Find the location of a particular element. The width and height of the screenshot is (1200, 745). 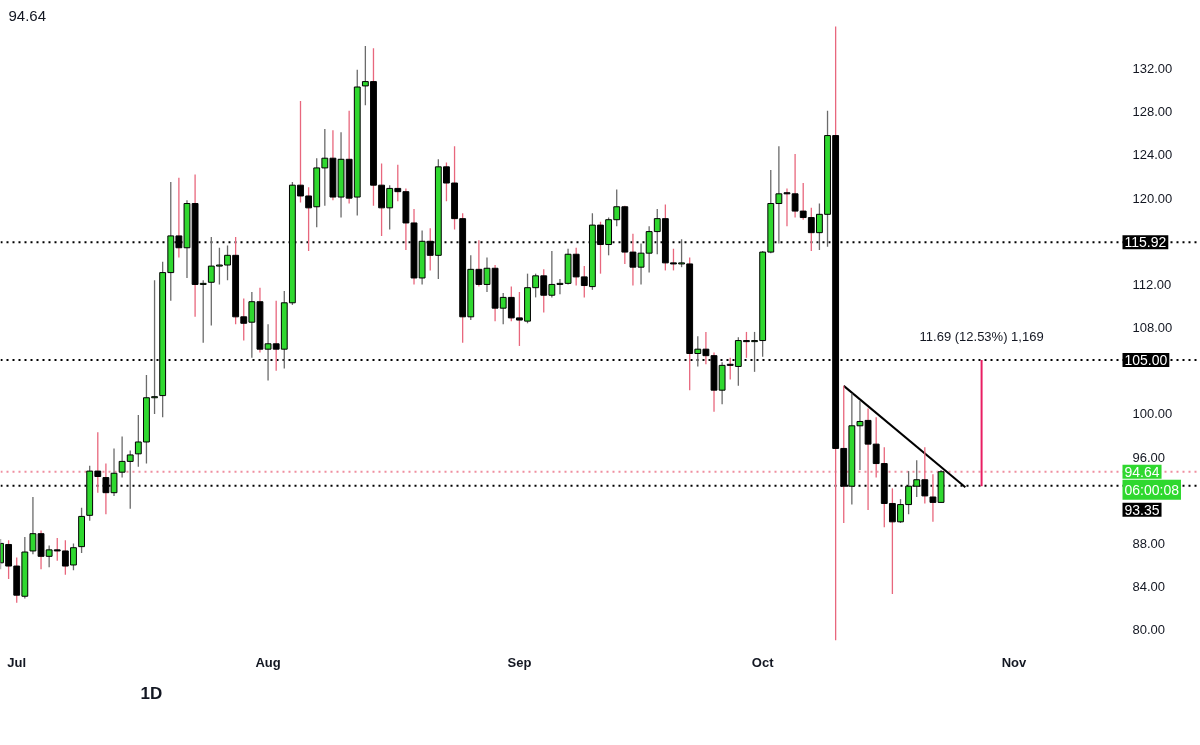

ref-line-label: 105.00 is located at coordinates (1146, 359).